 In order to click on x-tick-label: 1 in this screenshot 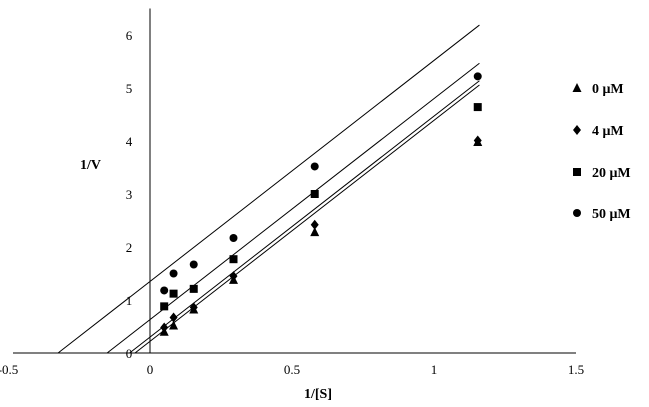, I will do `click(434, 369)`.